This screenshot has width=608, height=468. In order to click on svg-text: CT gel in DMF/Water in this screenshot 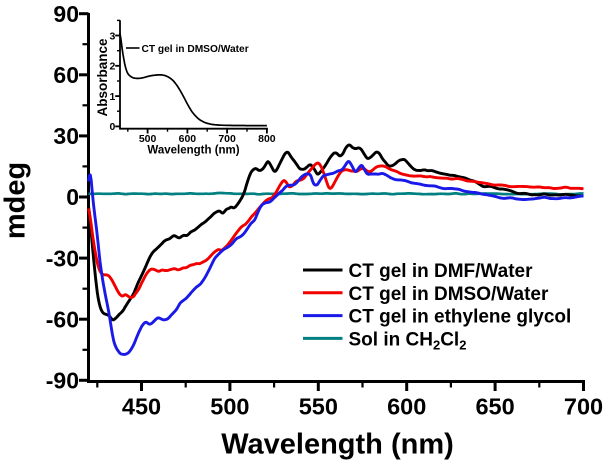, I will do `click(441, 271)`.